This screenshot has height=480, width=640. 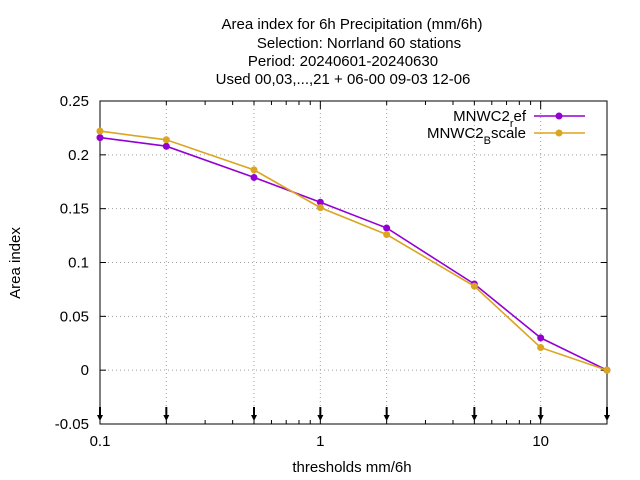 What do you see at coordinates (343, 79) in the screenshot?
I see `title-line-4: Used 00,03,...,21 + 06-00 09-03 12-06` at bounding box center [343, 79].